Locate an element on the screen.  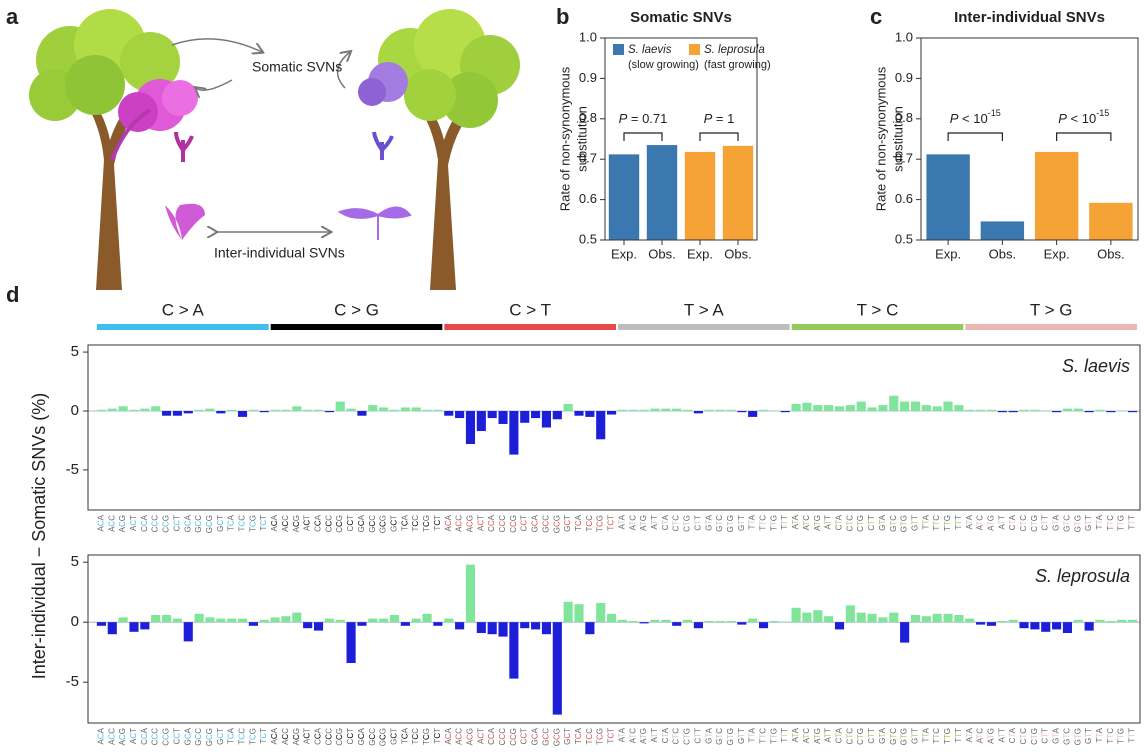
x-tick-label: GCT is located at coordinates (567, 523).